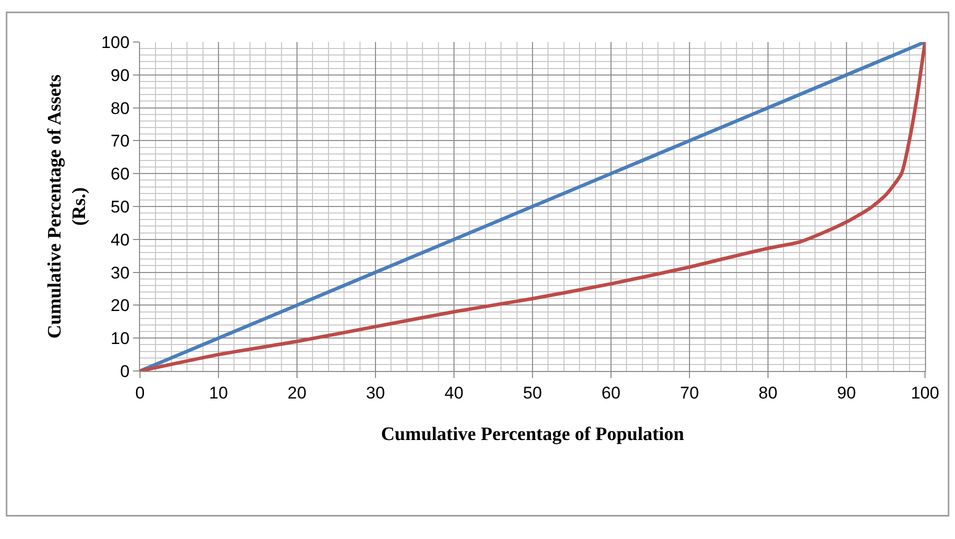  Describe the element at coordinates (454, 392) in the screenshot. I see `x-tick-label: 40` at that location.